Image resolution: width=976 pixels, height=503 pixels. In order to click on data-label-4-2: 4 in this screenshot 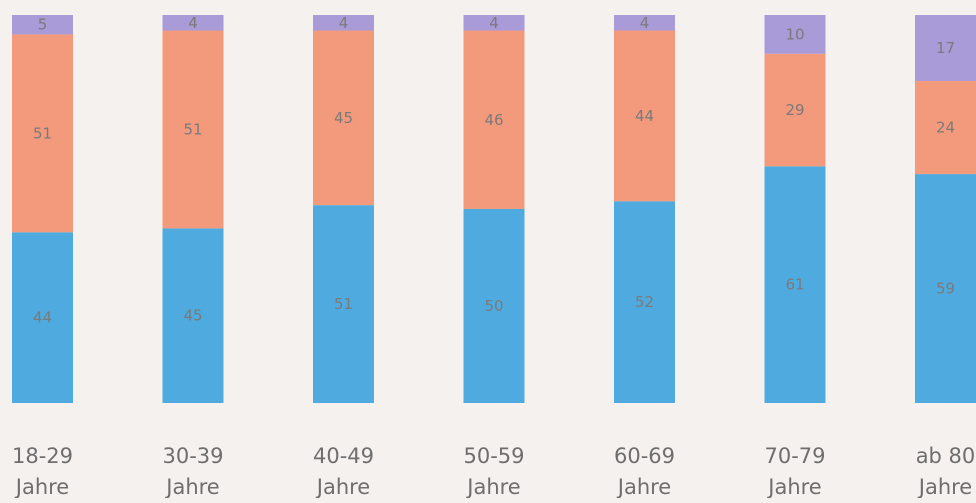, I will do `click(645, 23)`.